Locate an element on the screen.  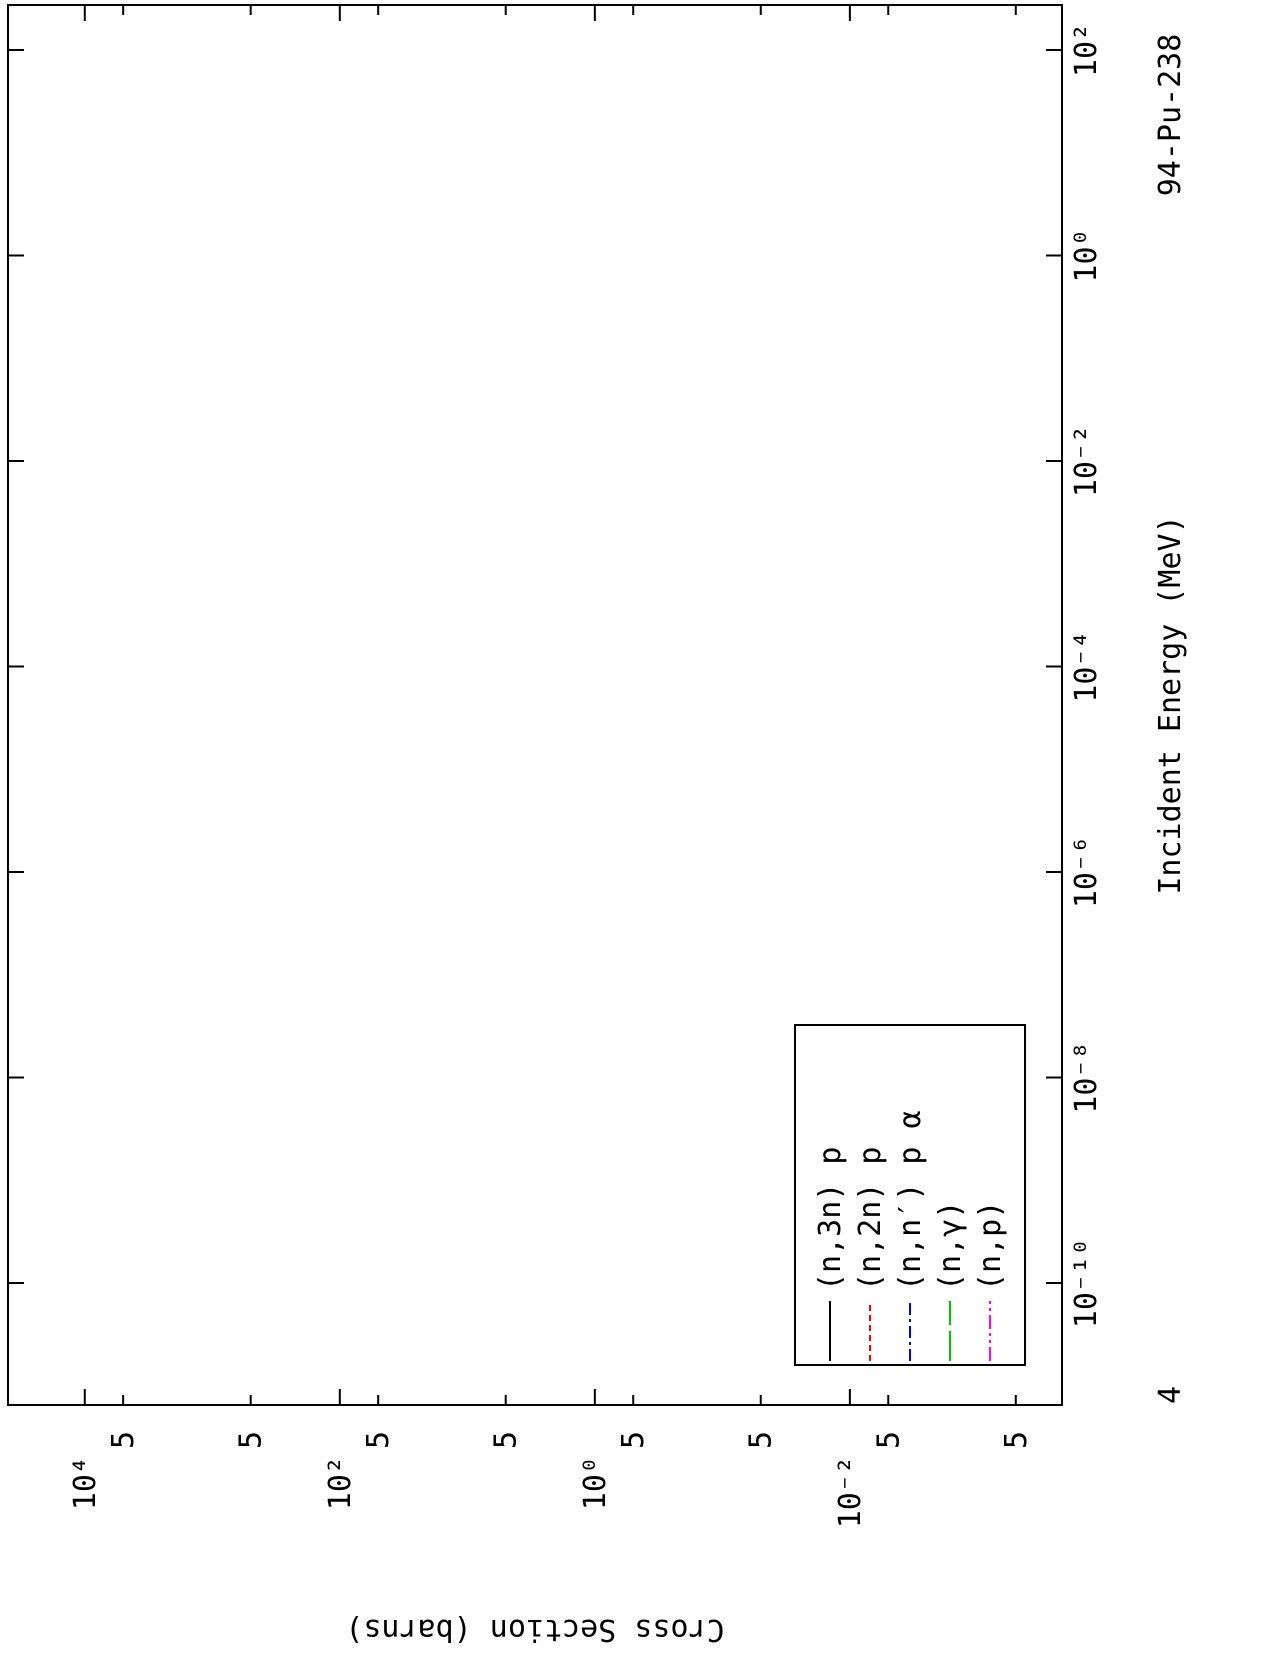
y-tick-label: 10⁰ is located at coordinates (595, 1483).